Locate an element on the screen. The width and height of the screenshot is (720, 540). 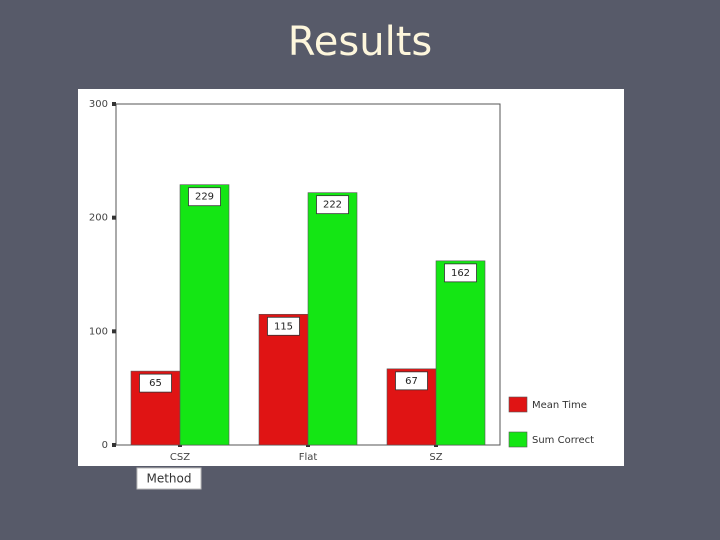
value-label: 229 is located at coordinates (204, 197).